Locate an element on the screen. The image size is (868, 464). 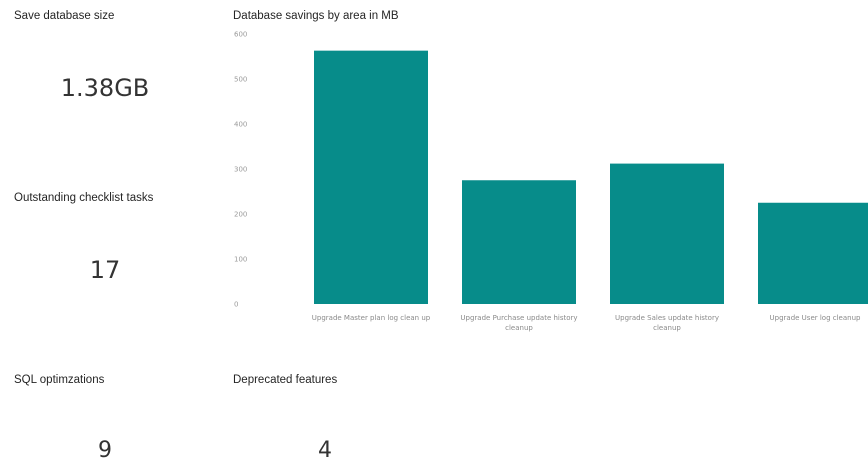
y-tick-label: 200 is located at coordinates (240, 215).